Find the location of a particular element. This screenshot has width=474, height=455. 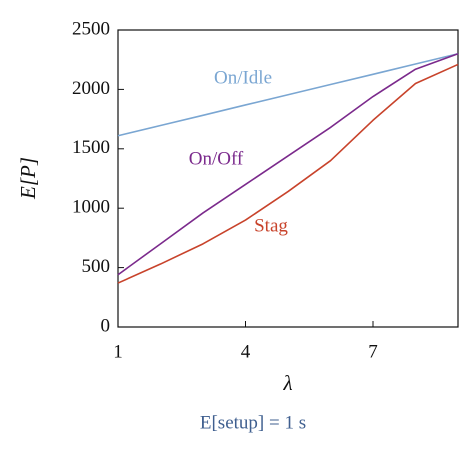

y-tick-label: 1500 is located at coordinates (91, 147).